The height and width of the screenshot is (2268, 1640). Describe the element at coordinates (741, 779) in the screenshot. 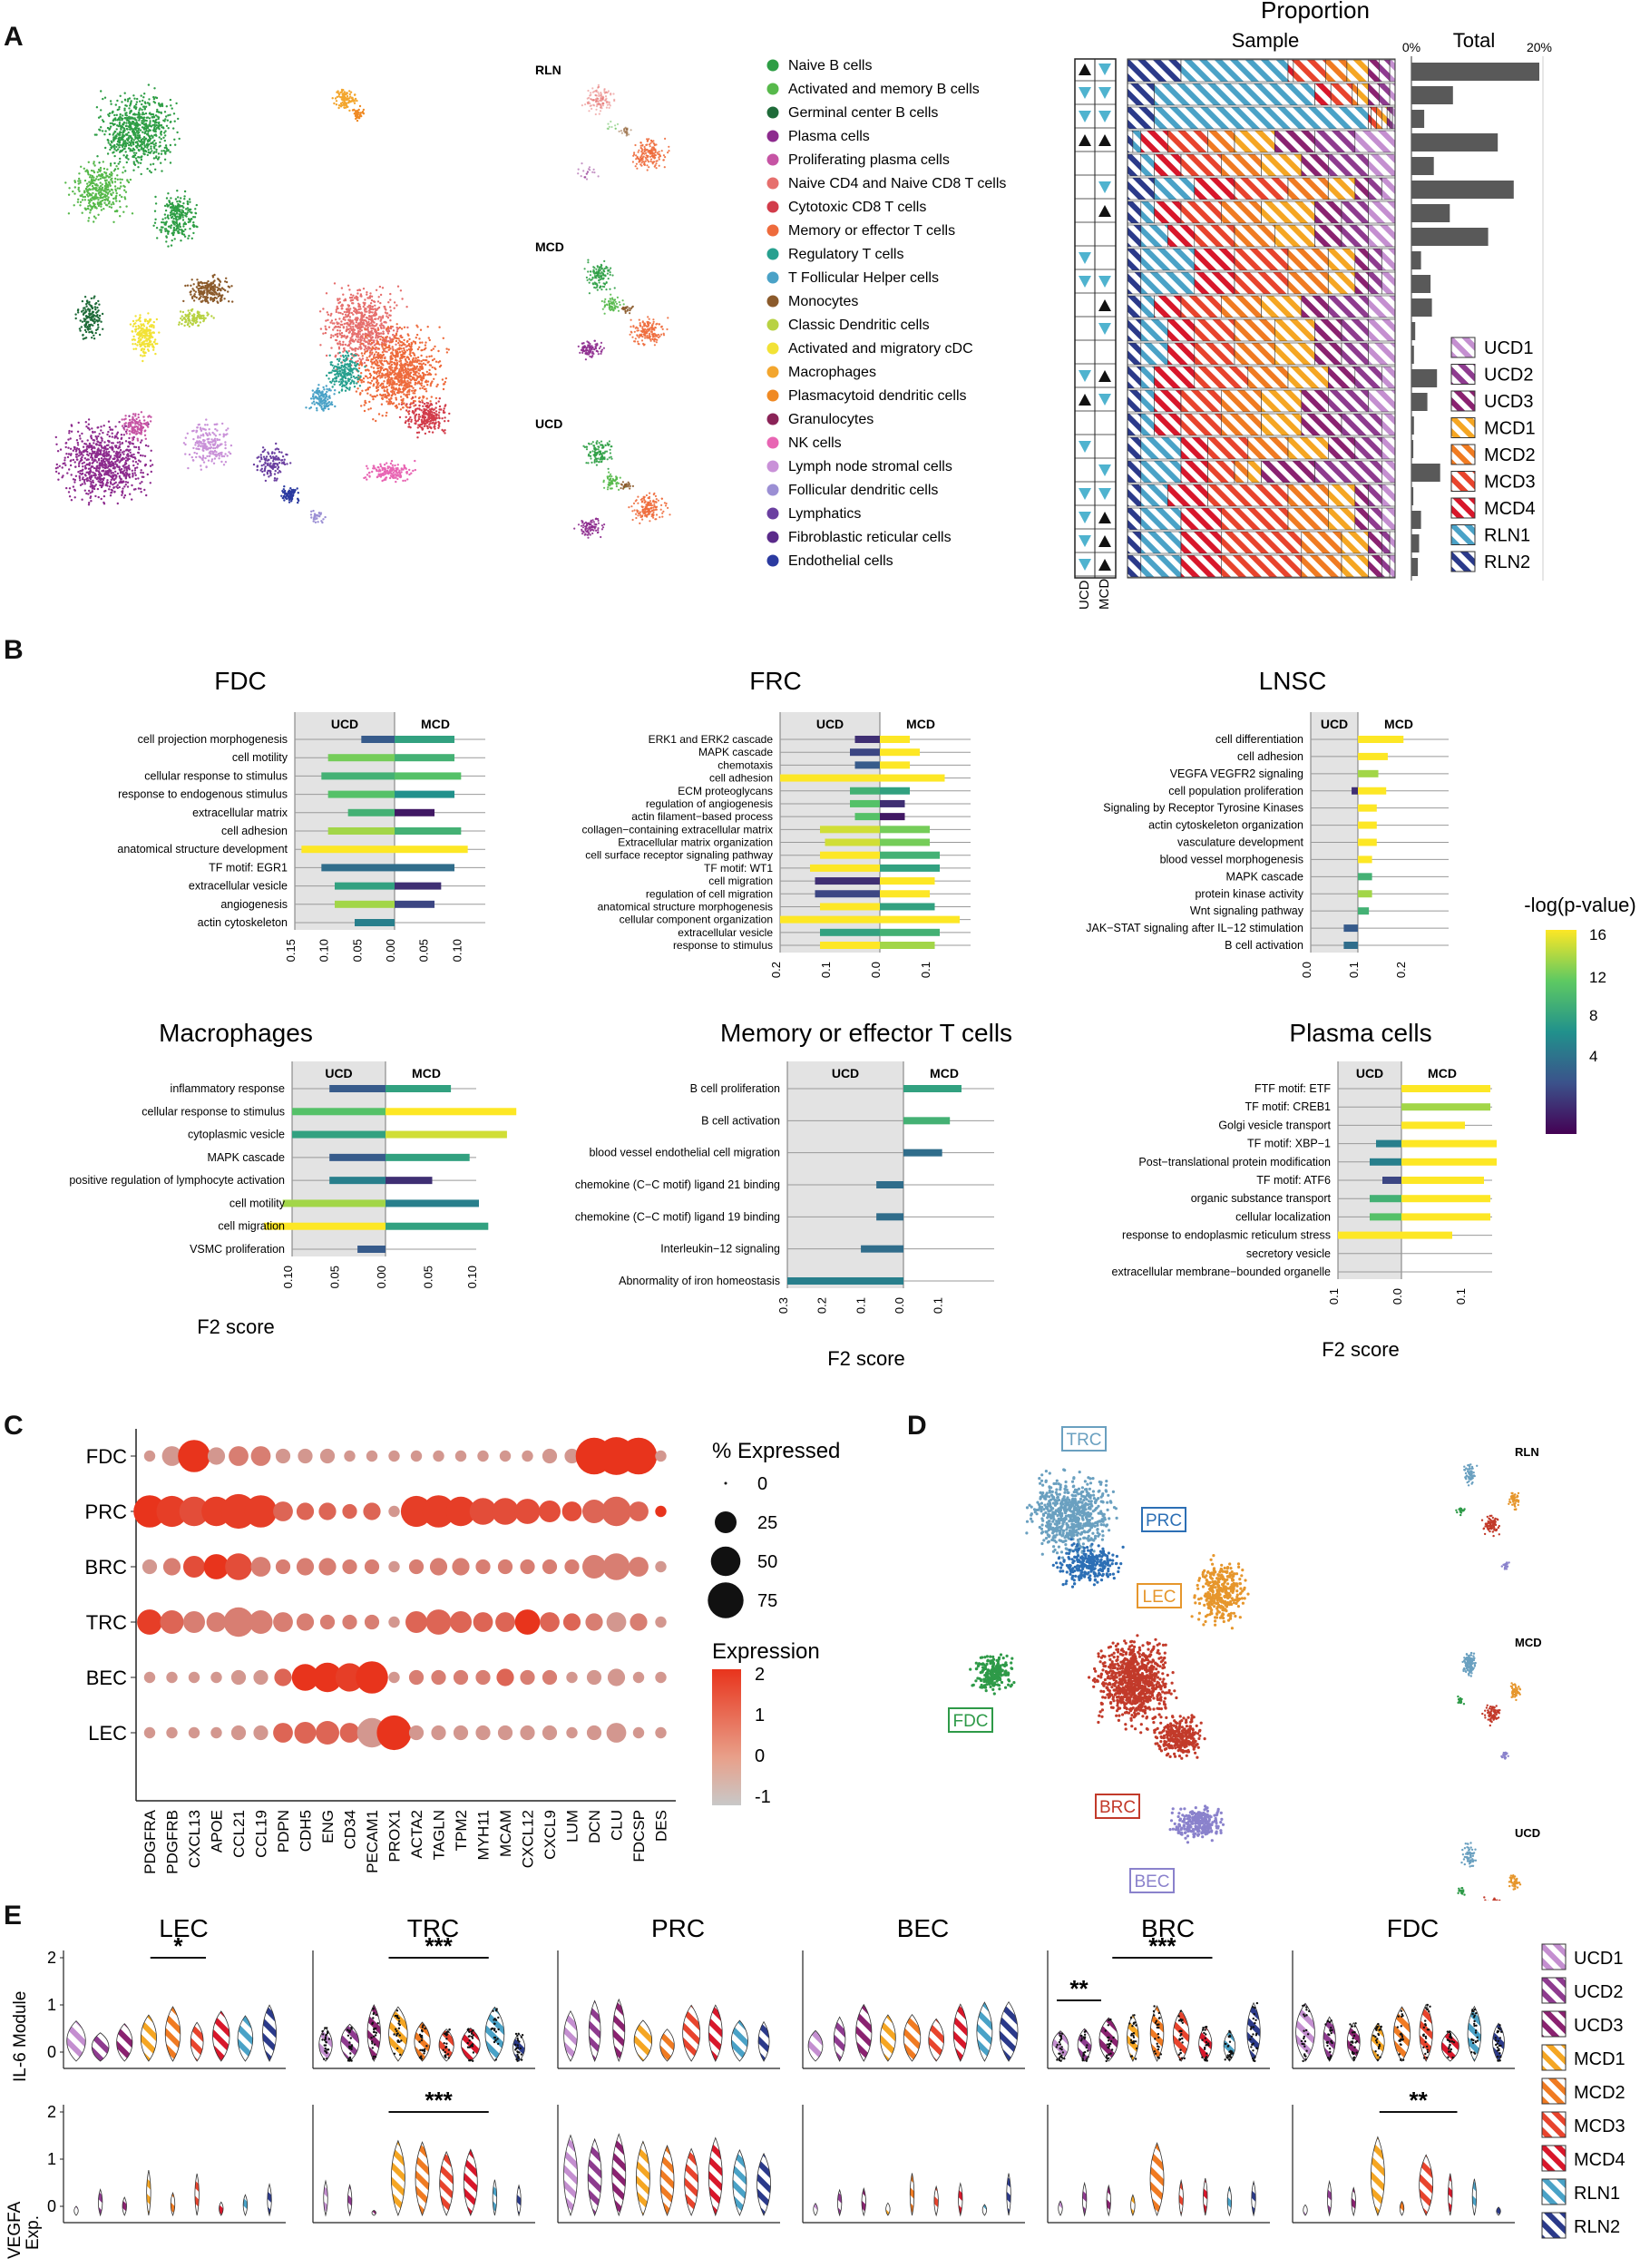

I see `term-label: cell adhesion` at that location.